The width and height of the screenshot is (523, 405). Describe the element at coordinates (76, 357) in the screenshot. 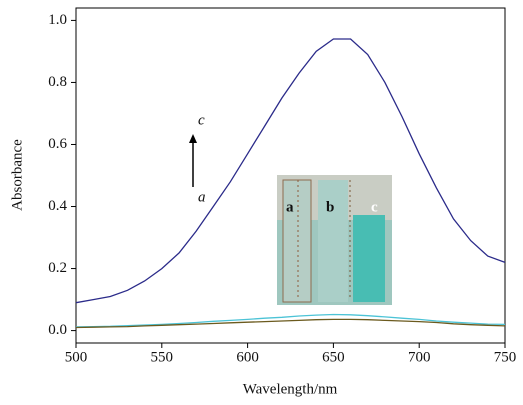

I see `x-tick-label: 500` at that location.